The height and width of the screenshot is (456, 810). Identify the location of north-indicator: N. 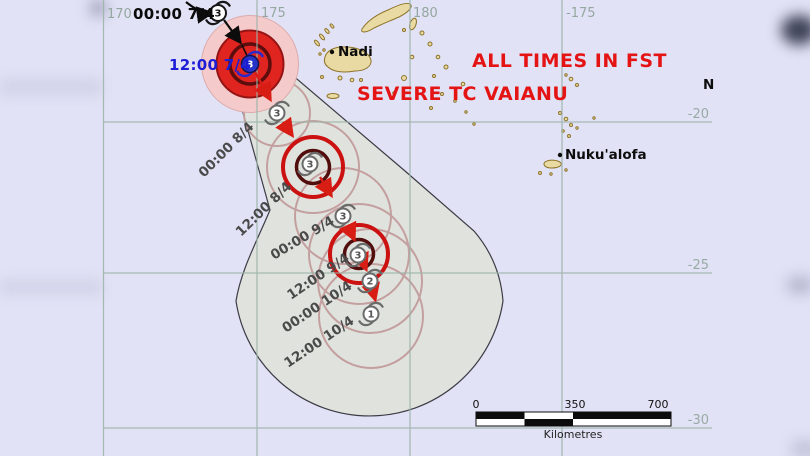
(708, 85).